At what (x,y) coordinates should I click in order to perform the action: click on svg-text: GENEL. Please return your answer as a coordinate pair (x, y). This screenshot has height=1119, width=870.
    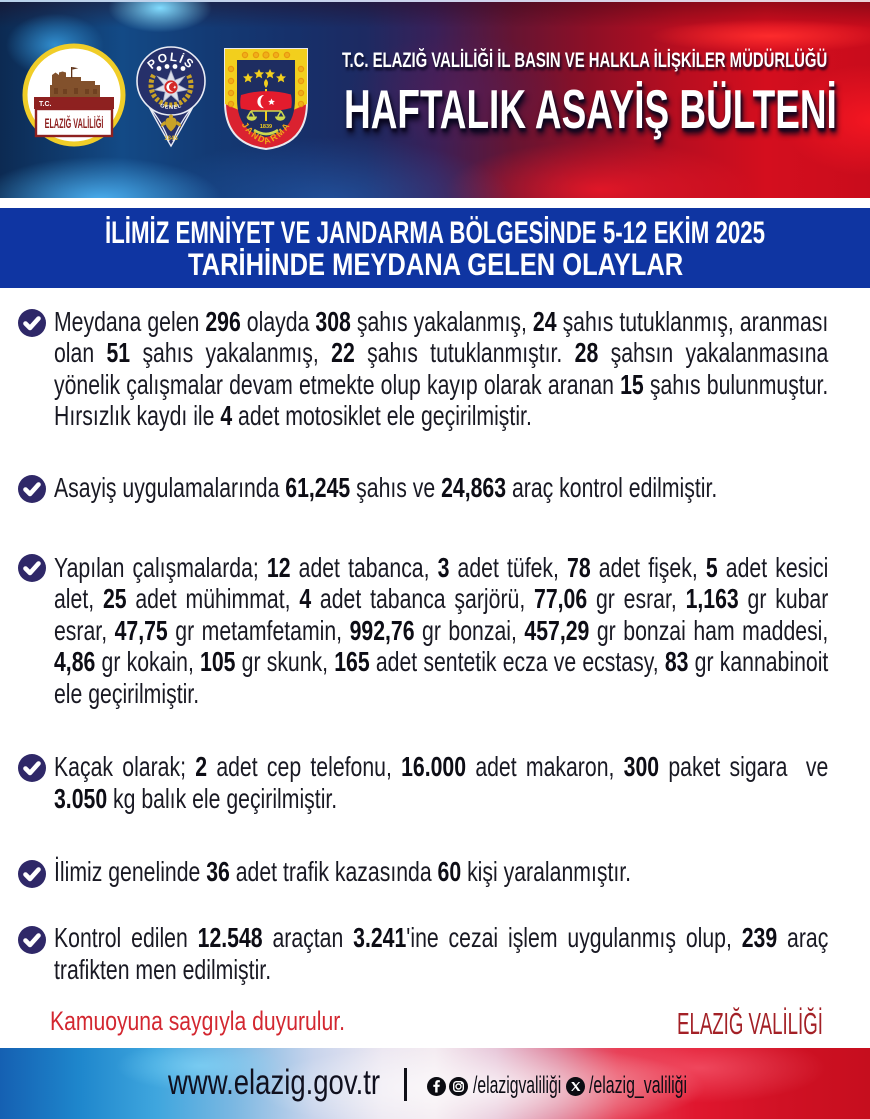
    Looking at the image, I should click on (171, 107).